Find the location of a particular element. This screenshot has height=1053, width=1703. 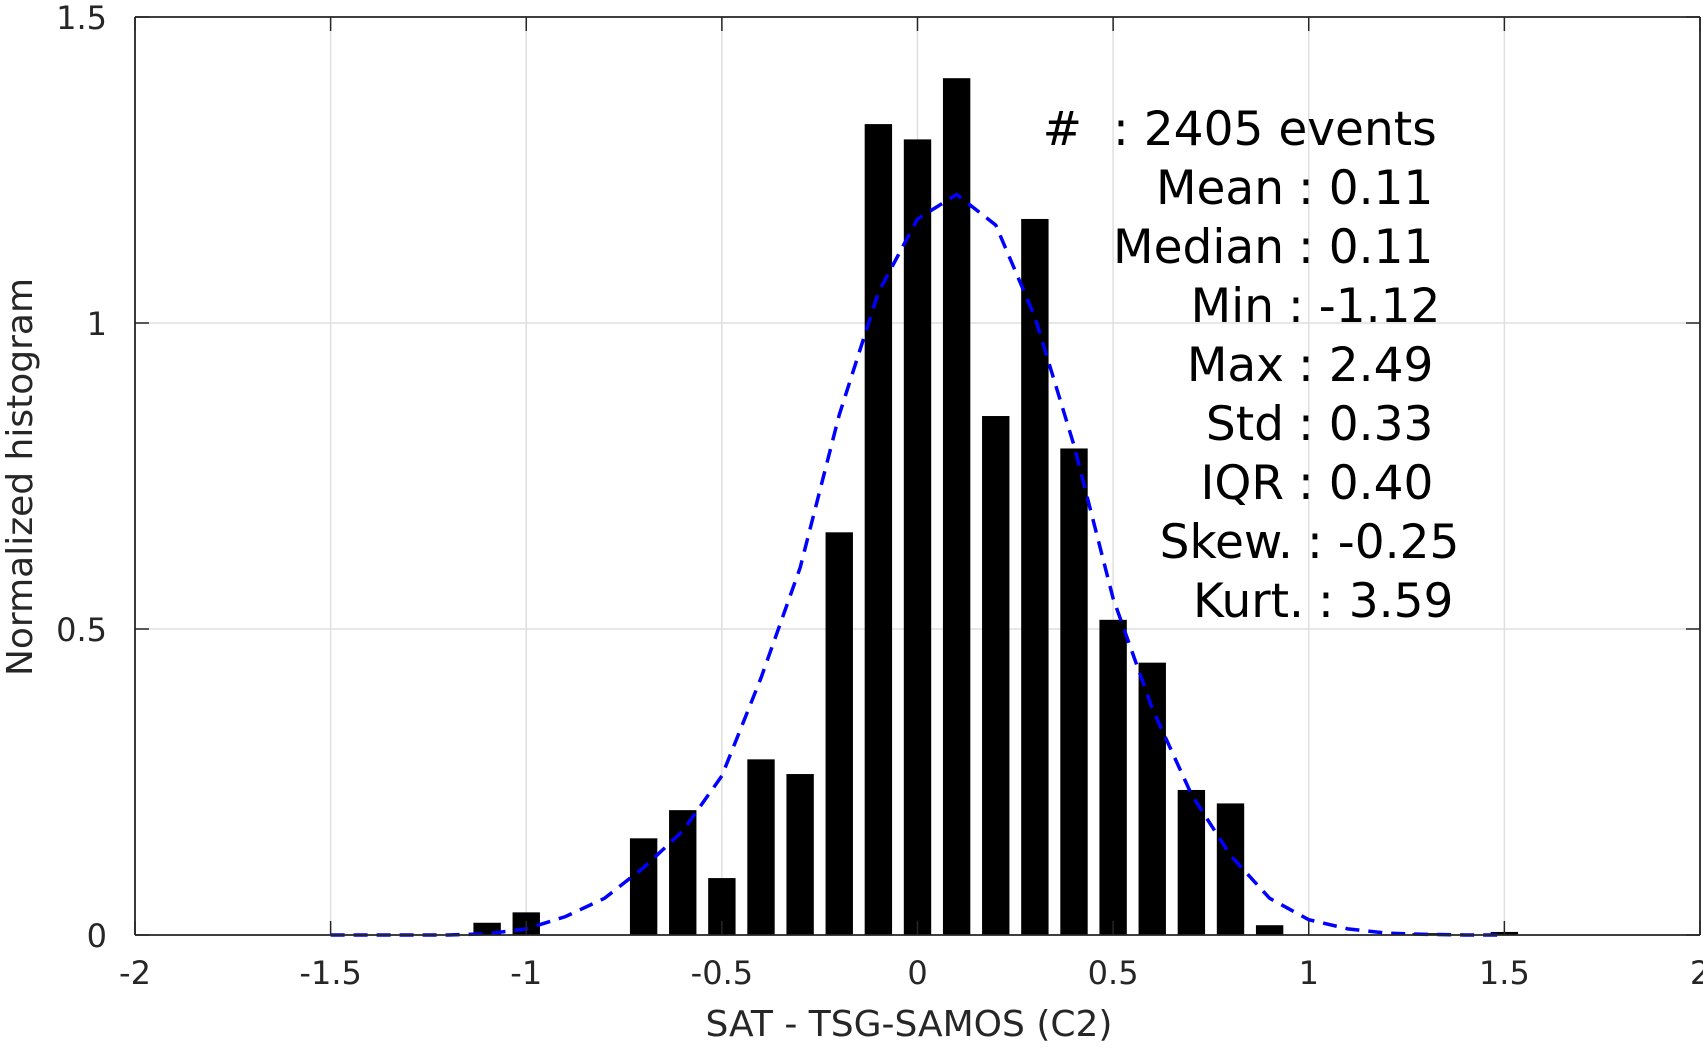

x-tick-label: -1.5 is located at coordinates (330, 973).